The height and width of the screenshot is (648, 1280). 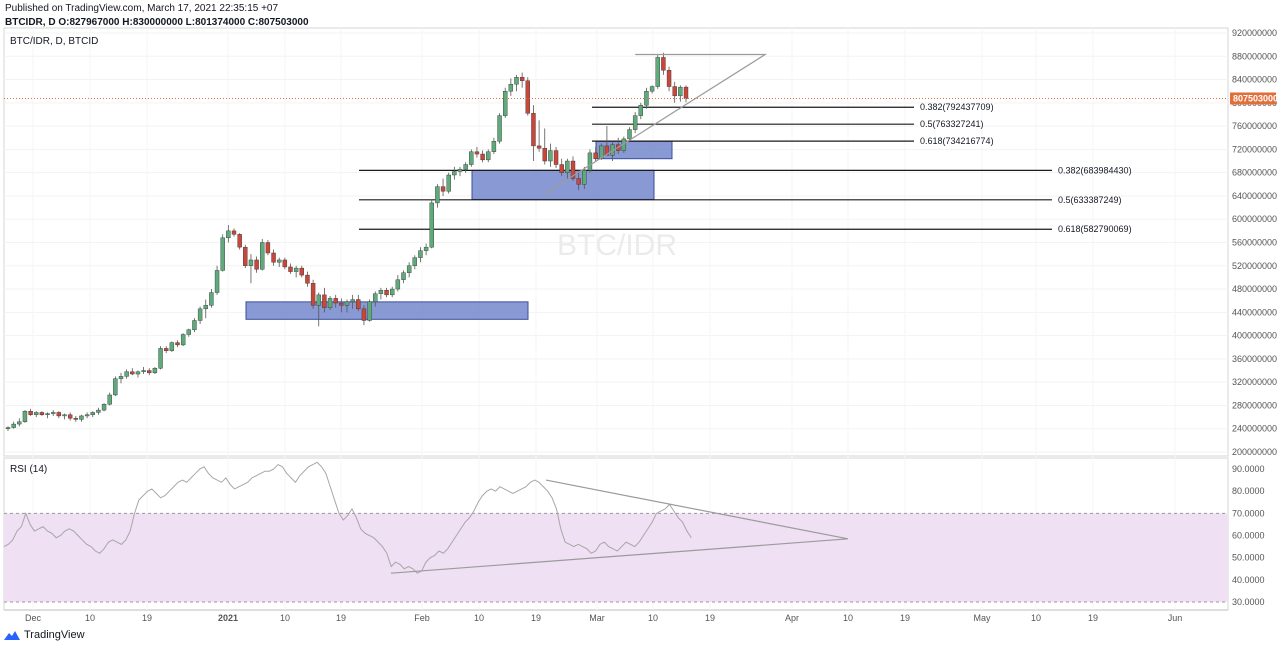 I want to click on chart-title: BTC/IDR, D, BTCID, so click(x=54, y=41).